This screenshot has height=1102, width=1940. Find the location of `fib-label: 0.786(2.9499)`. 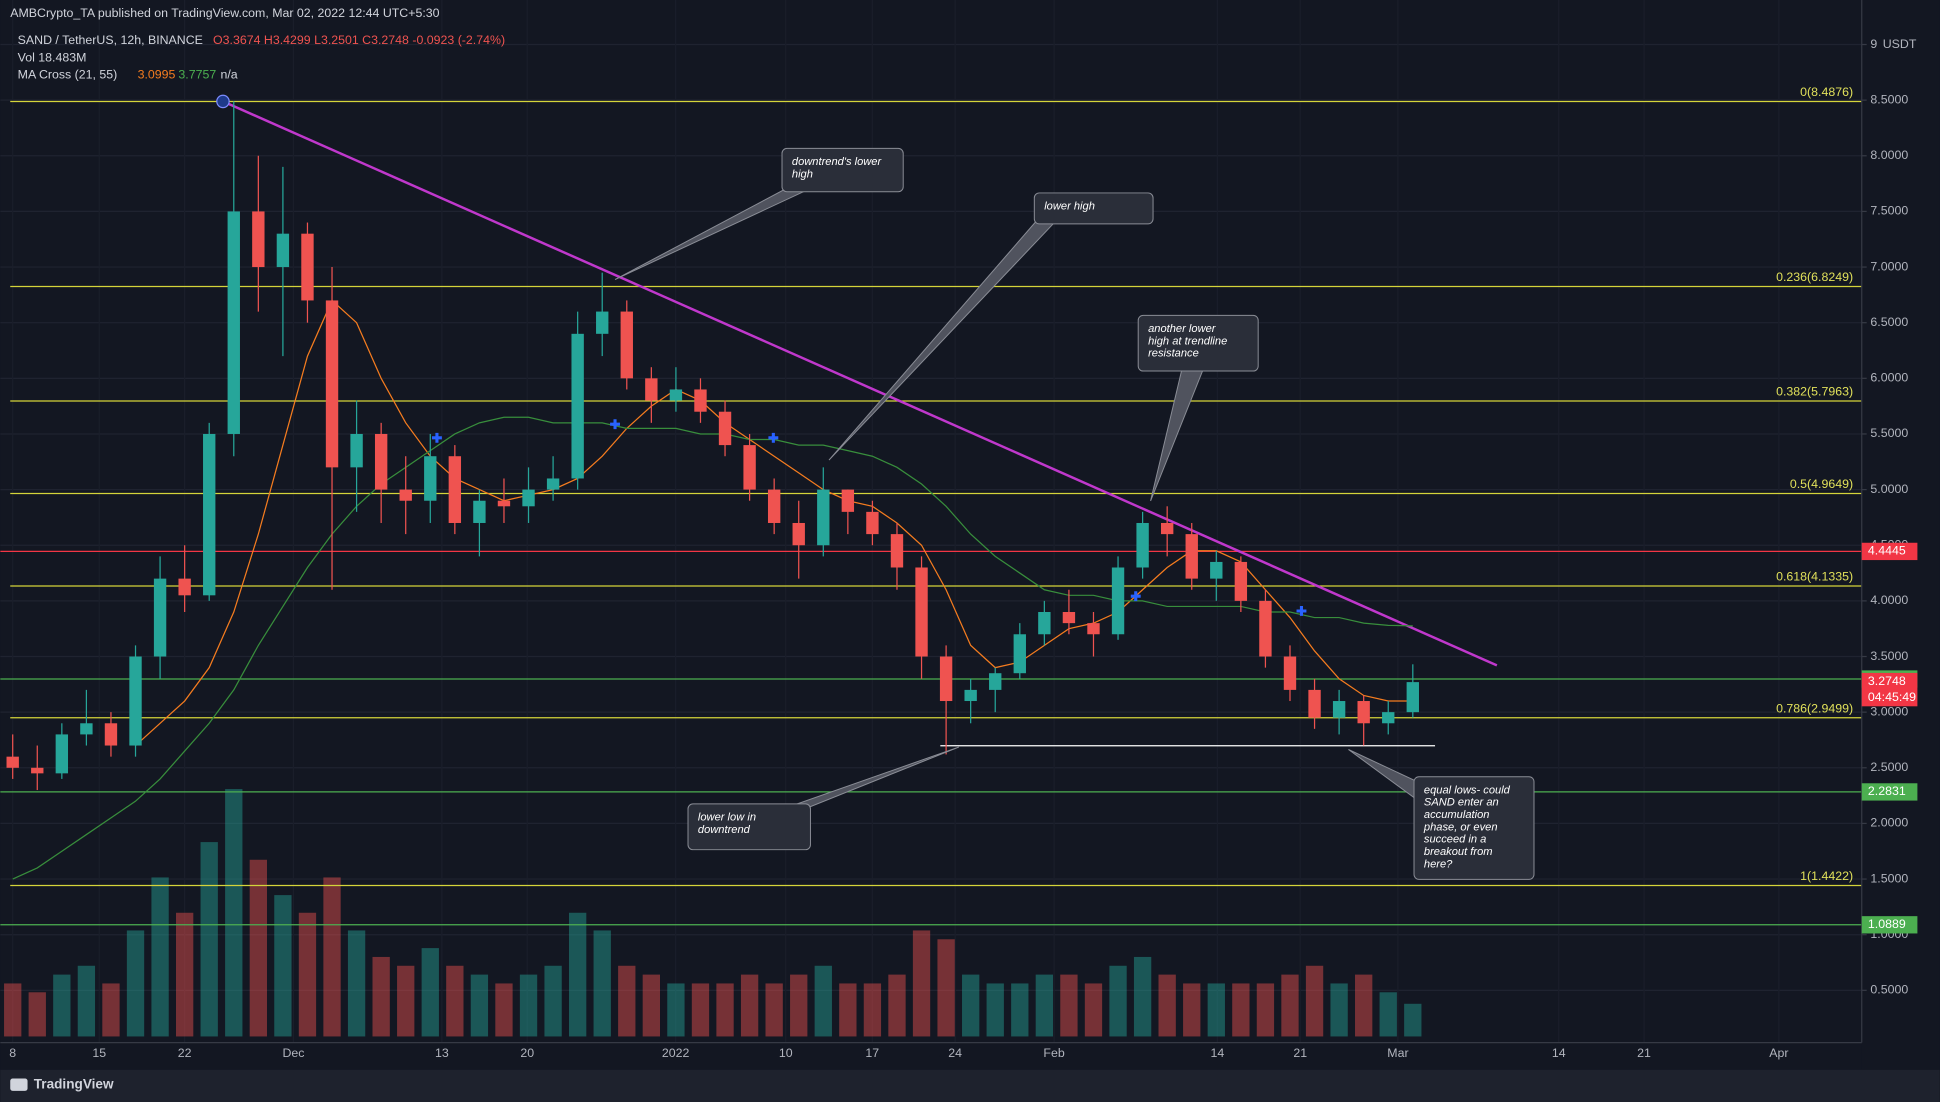

fib-label: 0.786(2.9499) is located at coordinates (1814, 708).